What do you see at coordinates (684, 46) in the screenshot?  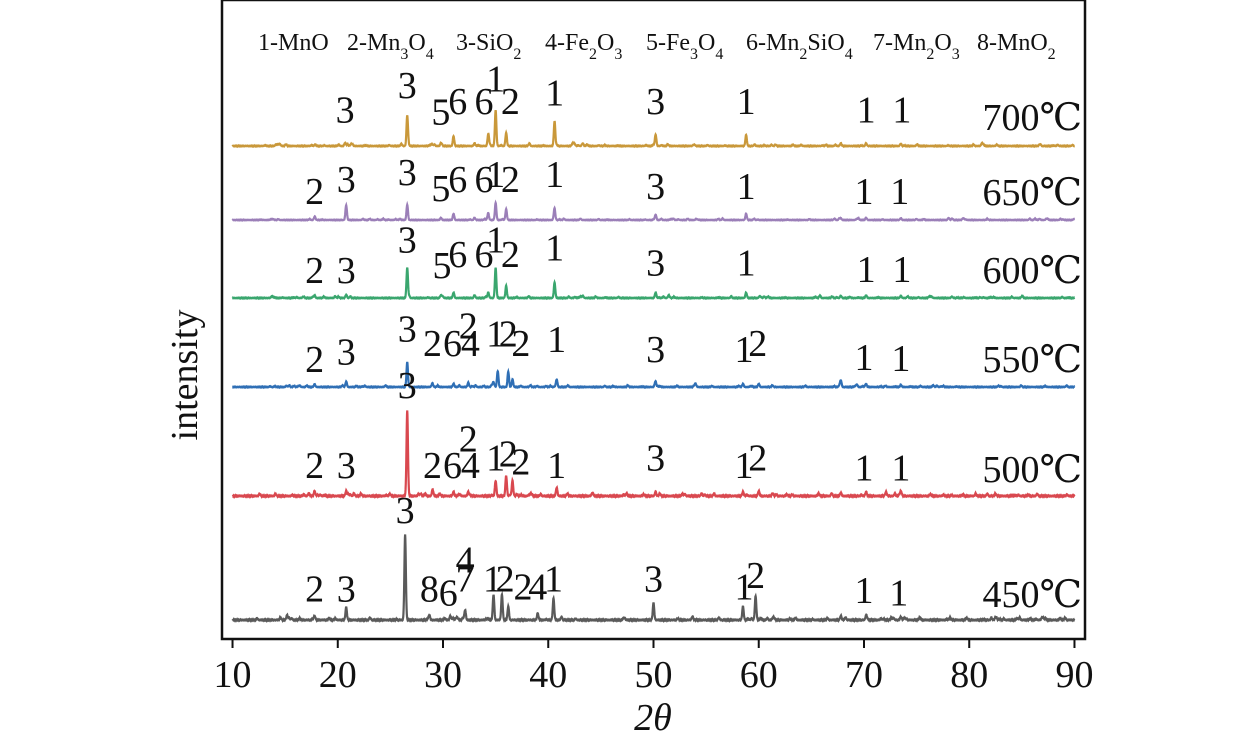 I see `legend-entry-5: 5-Fe3O4` at bounding box center [684, 46].